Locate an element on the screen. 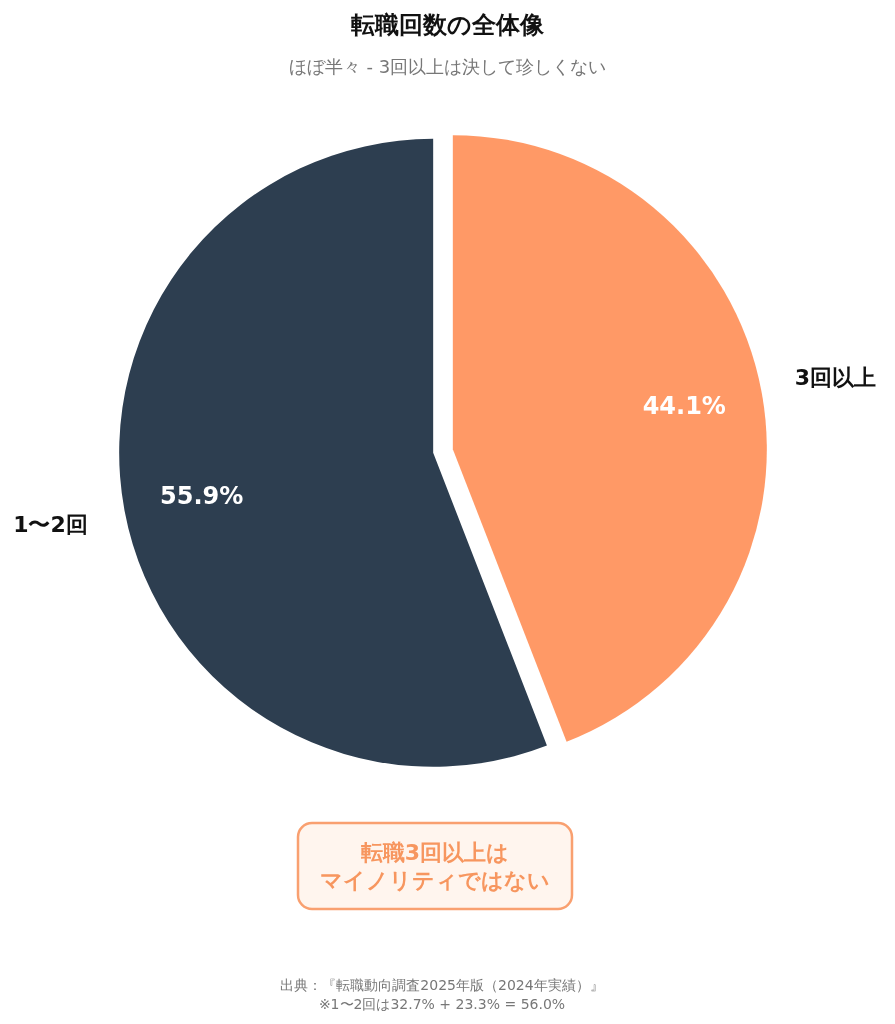 The image size is (895, 1024). subtitle: ほぼ半々 - 3回以上は決して珍しくない is located at coordinates (447, 66).